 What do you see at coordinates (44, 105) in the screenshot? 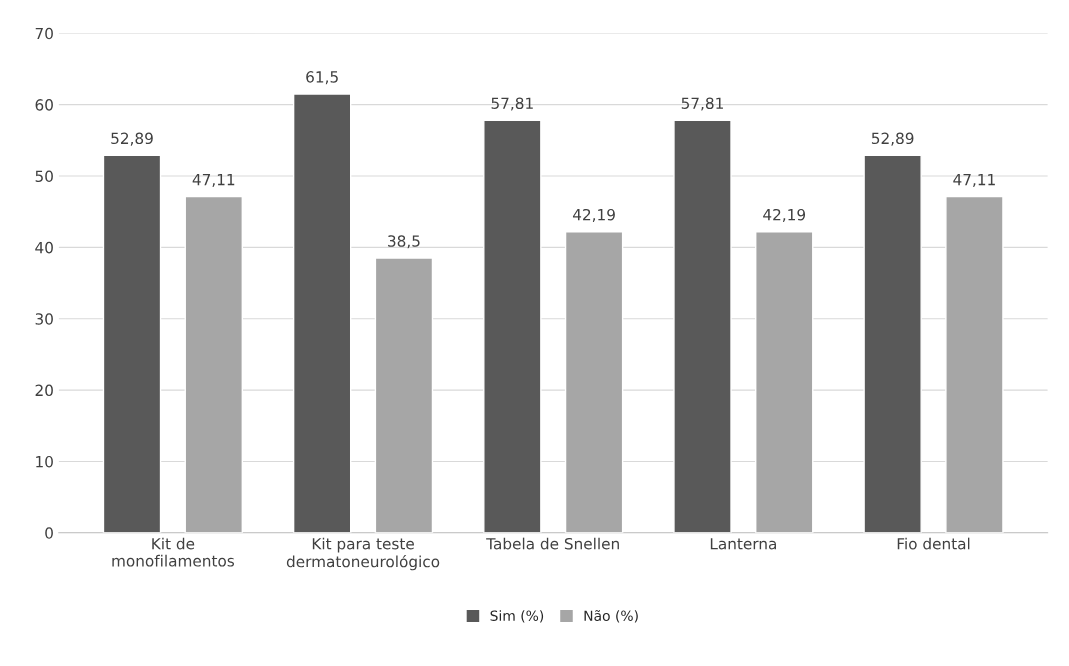
I see `y-tick-label: 60` at bounding box center [44, 105].